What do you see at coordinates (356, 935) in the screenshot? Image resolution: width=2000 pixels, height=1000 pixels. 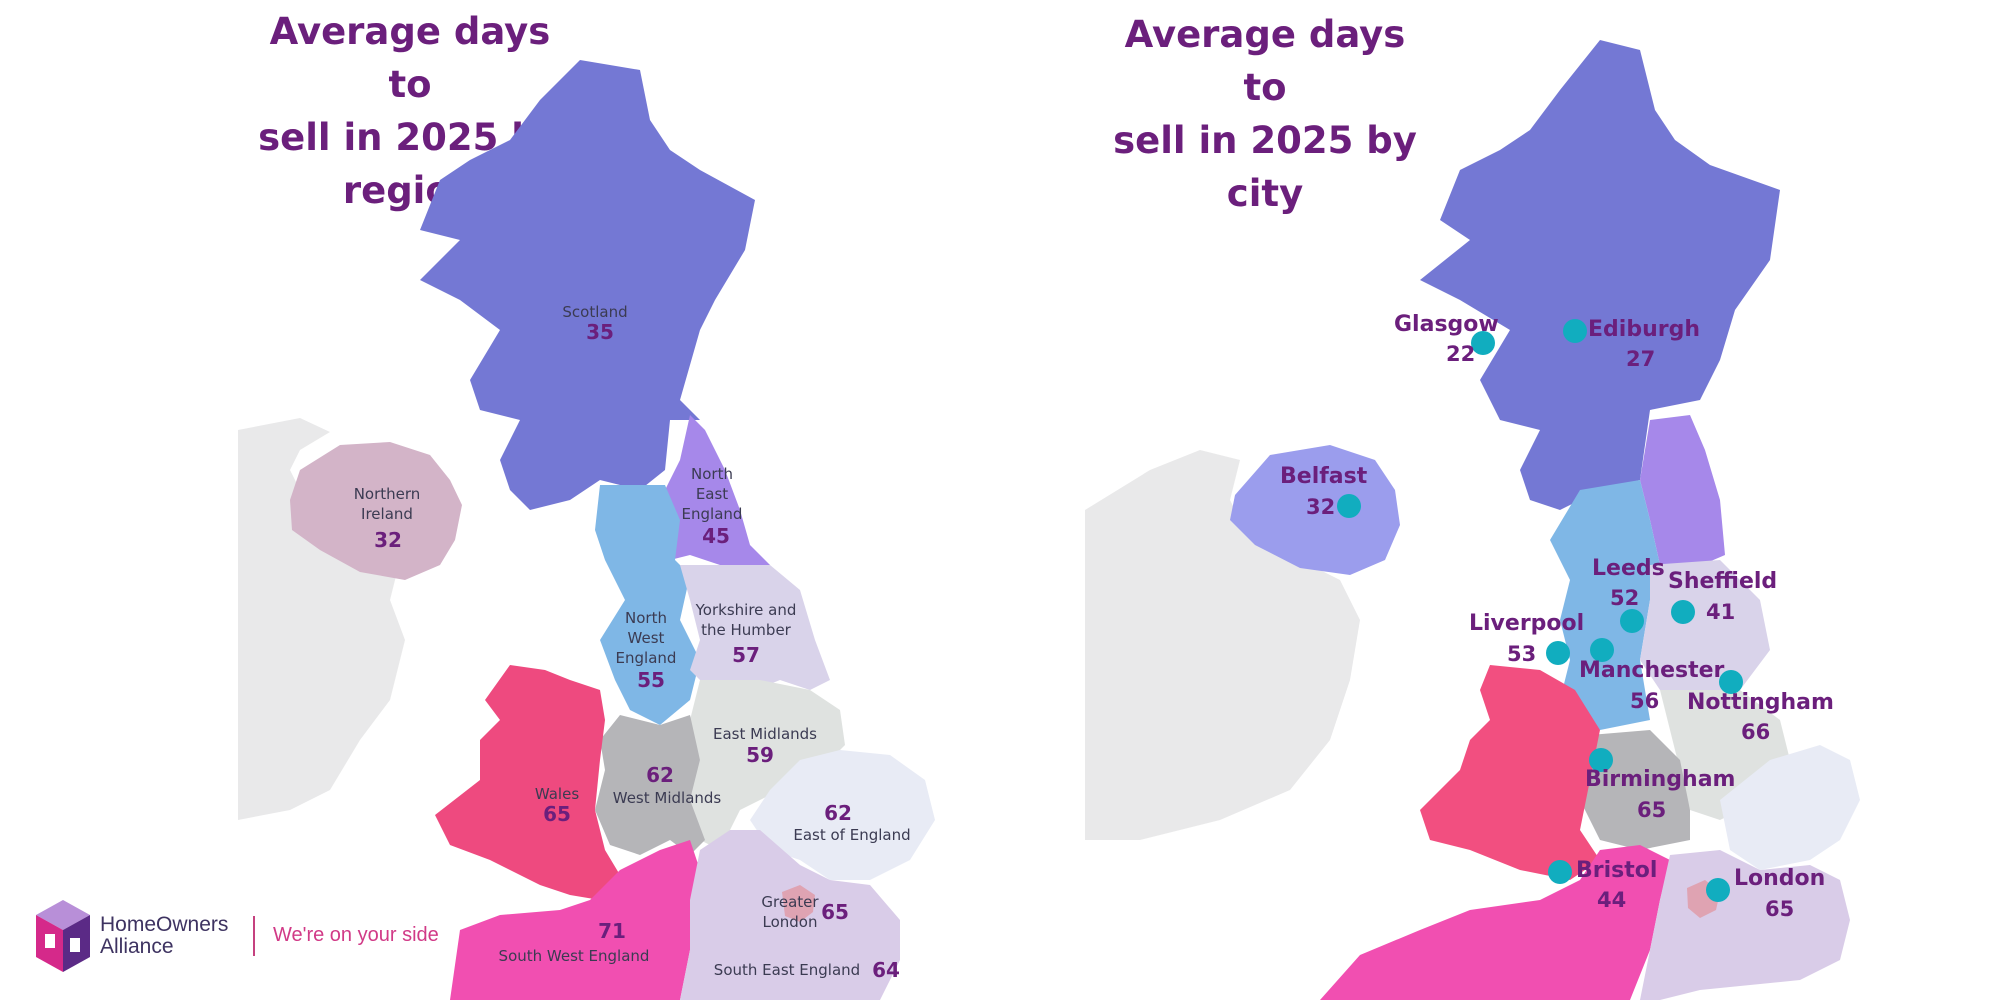 I see `brand-tagline: We're on your side` at bounding box center [356, 935].